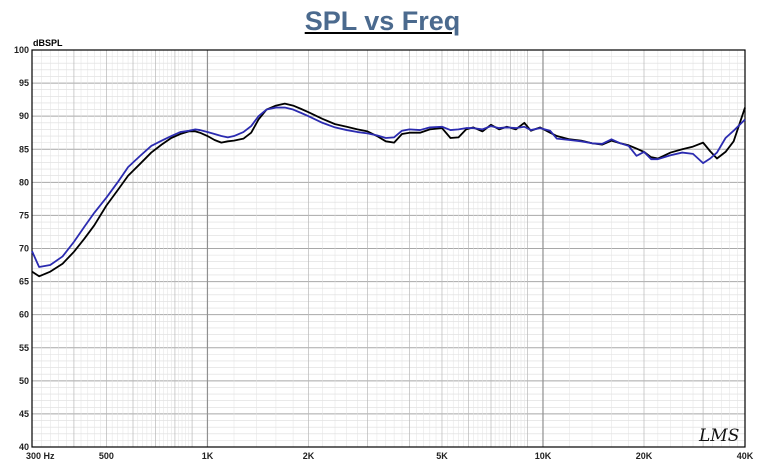 The width and height of the screenshot is (765, 473). I want to click on x-tick-label: 40K, so click(745, 456).